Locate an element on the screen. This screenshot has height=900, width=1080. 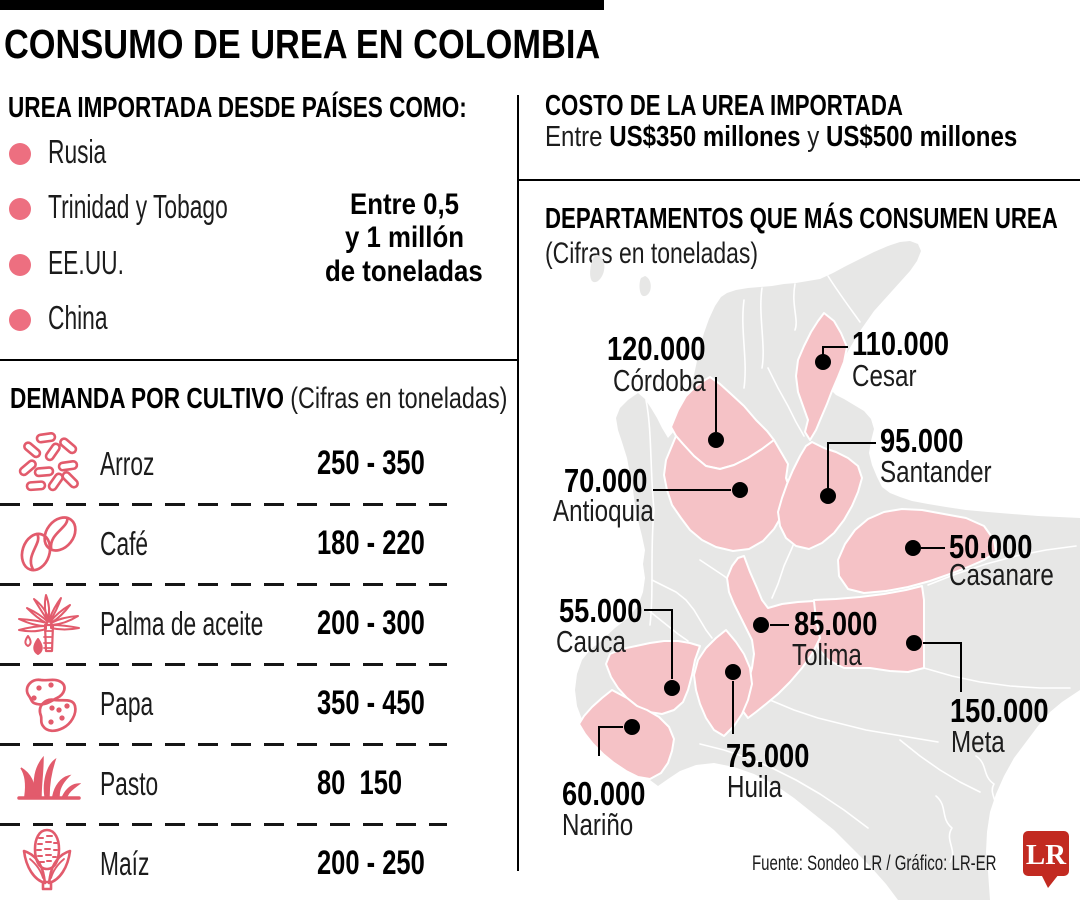
svg-text: LR is located at coordinates (1046, 855).